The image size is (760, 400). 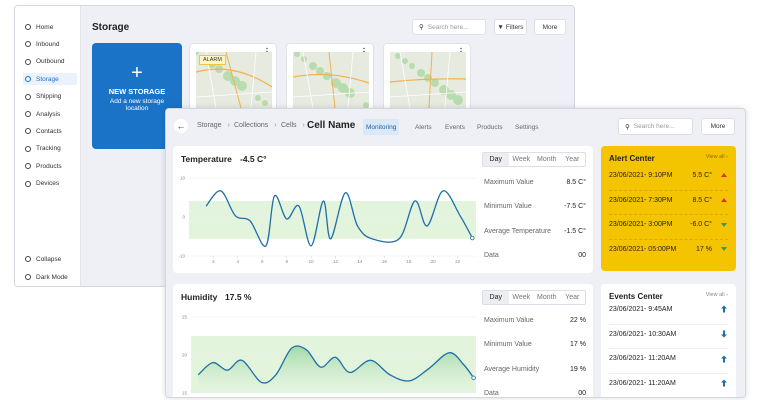 I want to click on x-tick-label: 2, so click(x=213, y=261).